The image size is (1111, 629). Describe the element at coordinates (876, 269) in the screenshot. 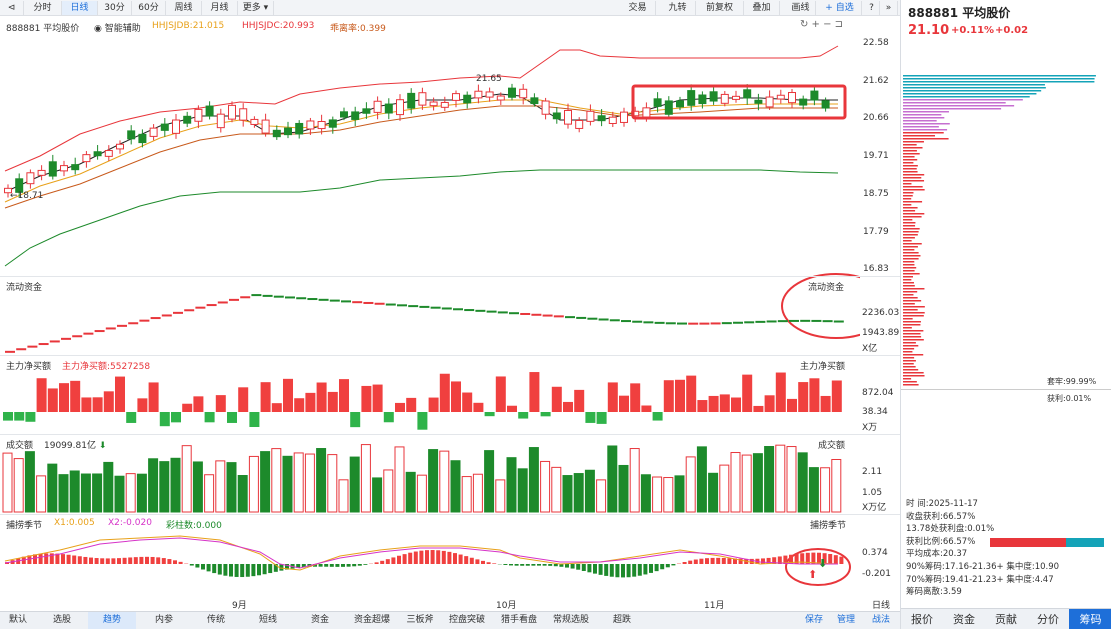

I see `price-tick: 16.83` at that location.